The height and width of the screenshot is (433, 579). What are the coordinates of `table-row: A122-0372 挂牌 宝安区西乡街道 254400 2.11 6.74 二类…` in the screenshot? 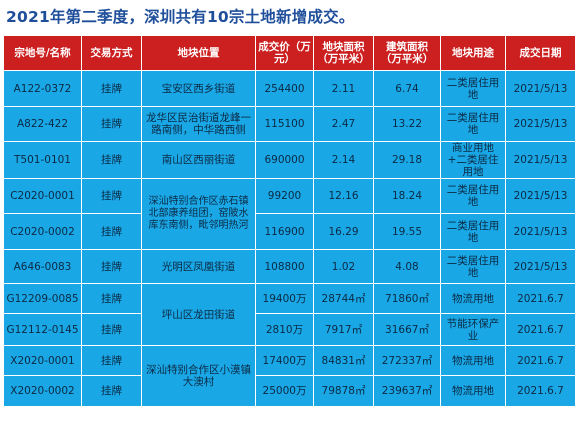 It's located at (289, 88).